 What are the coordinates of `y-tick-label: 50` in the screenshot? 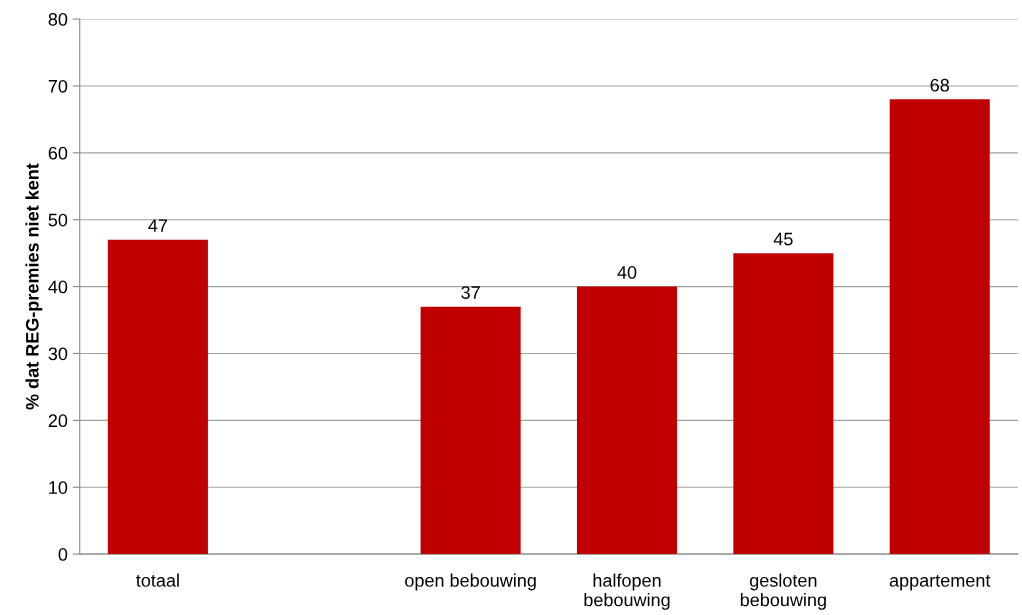 It's located at (58, 220).